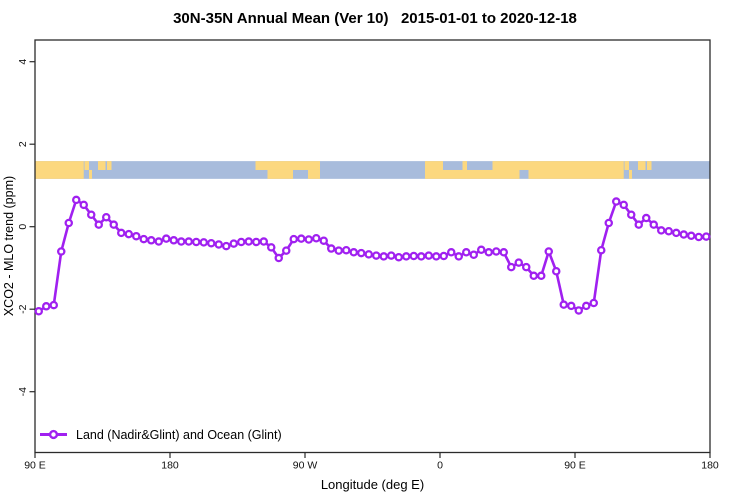  I want to click on map-band, so click(372, 170).